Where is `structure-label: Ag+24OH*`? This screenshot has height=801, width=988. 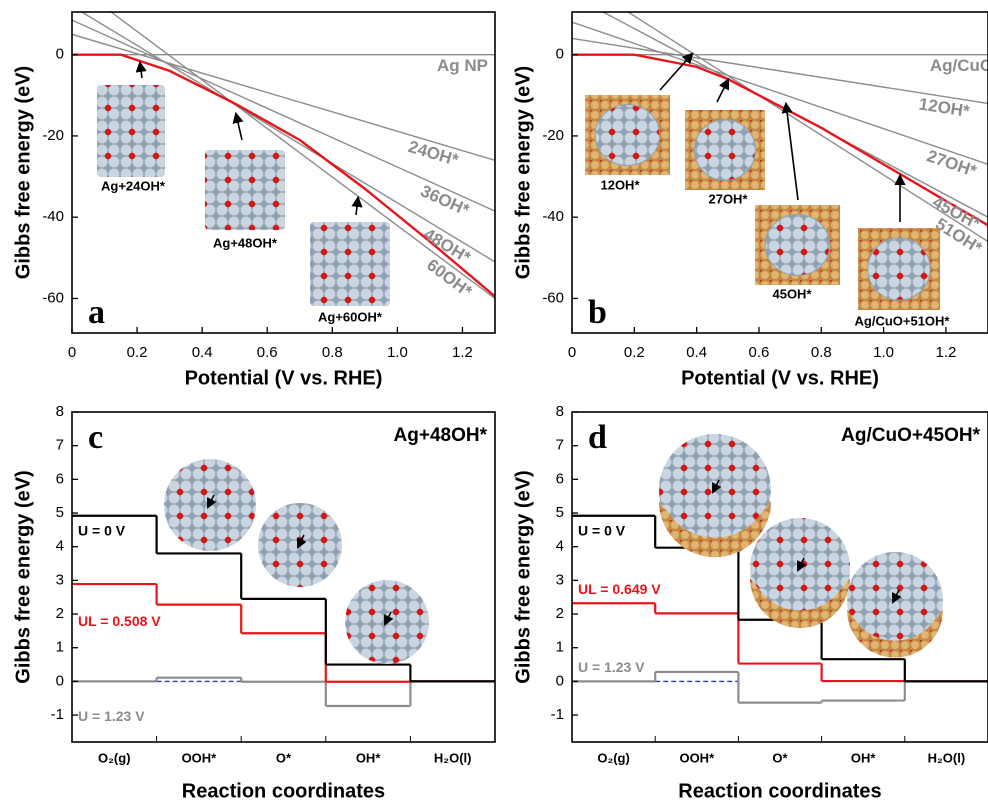
structure-label: Ag+24OH* is located at coordinates (133, 185).